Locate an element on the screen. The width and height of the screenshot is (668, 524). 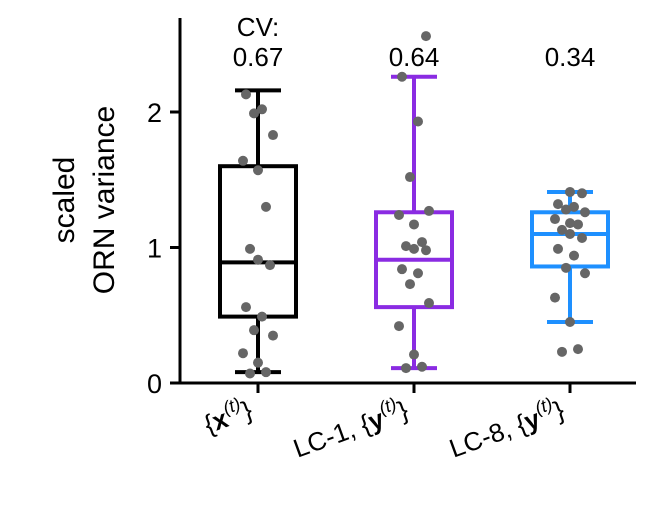
category-label: {x(t)} is located at coordinates (228, 415).